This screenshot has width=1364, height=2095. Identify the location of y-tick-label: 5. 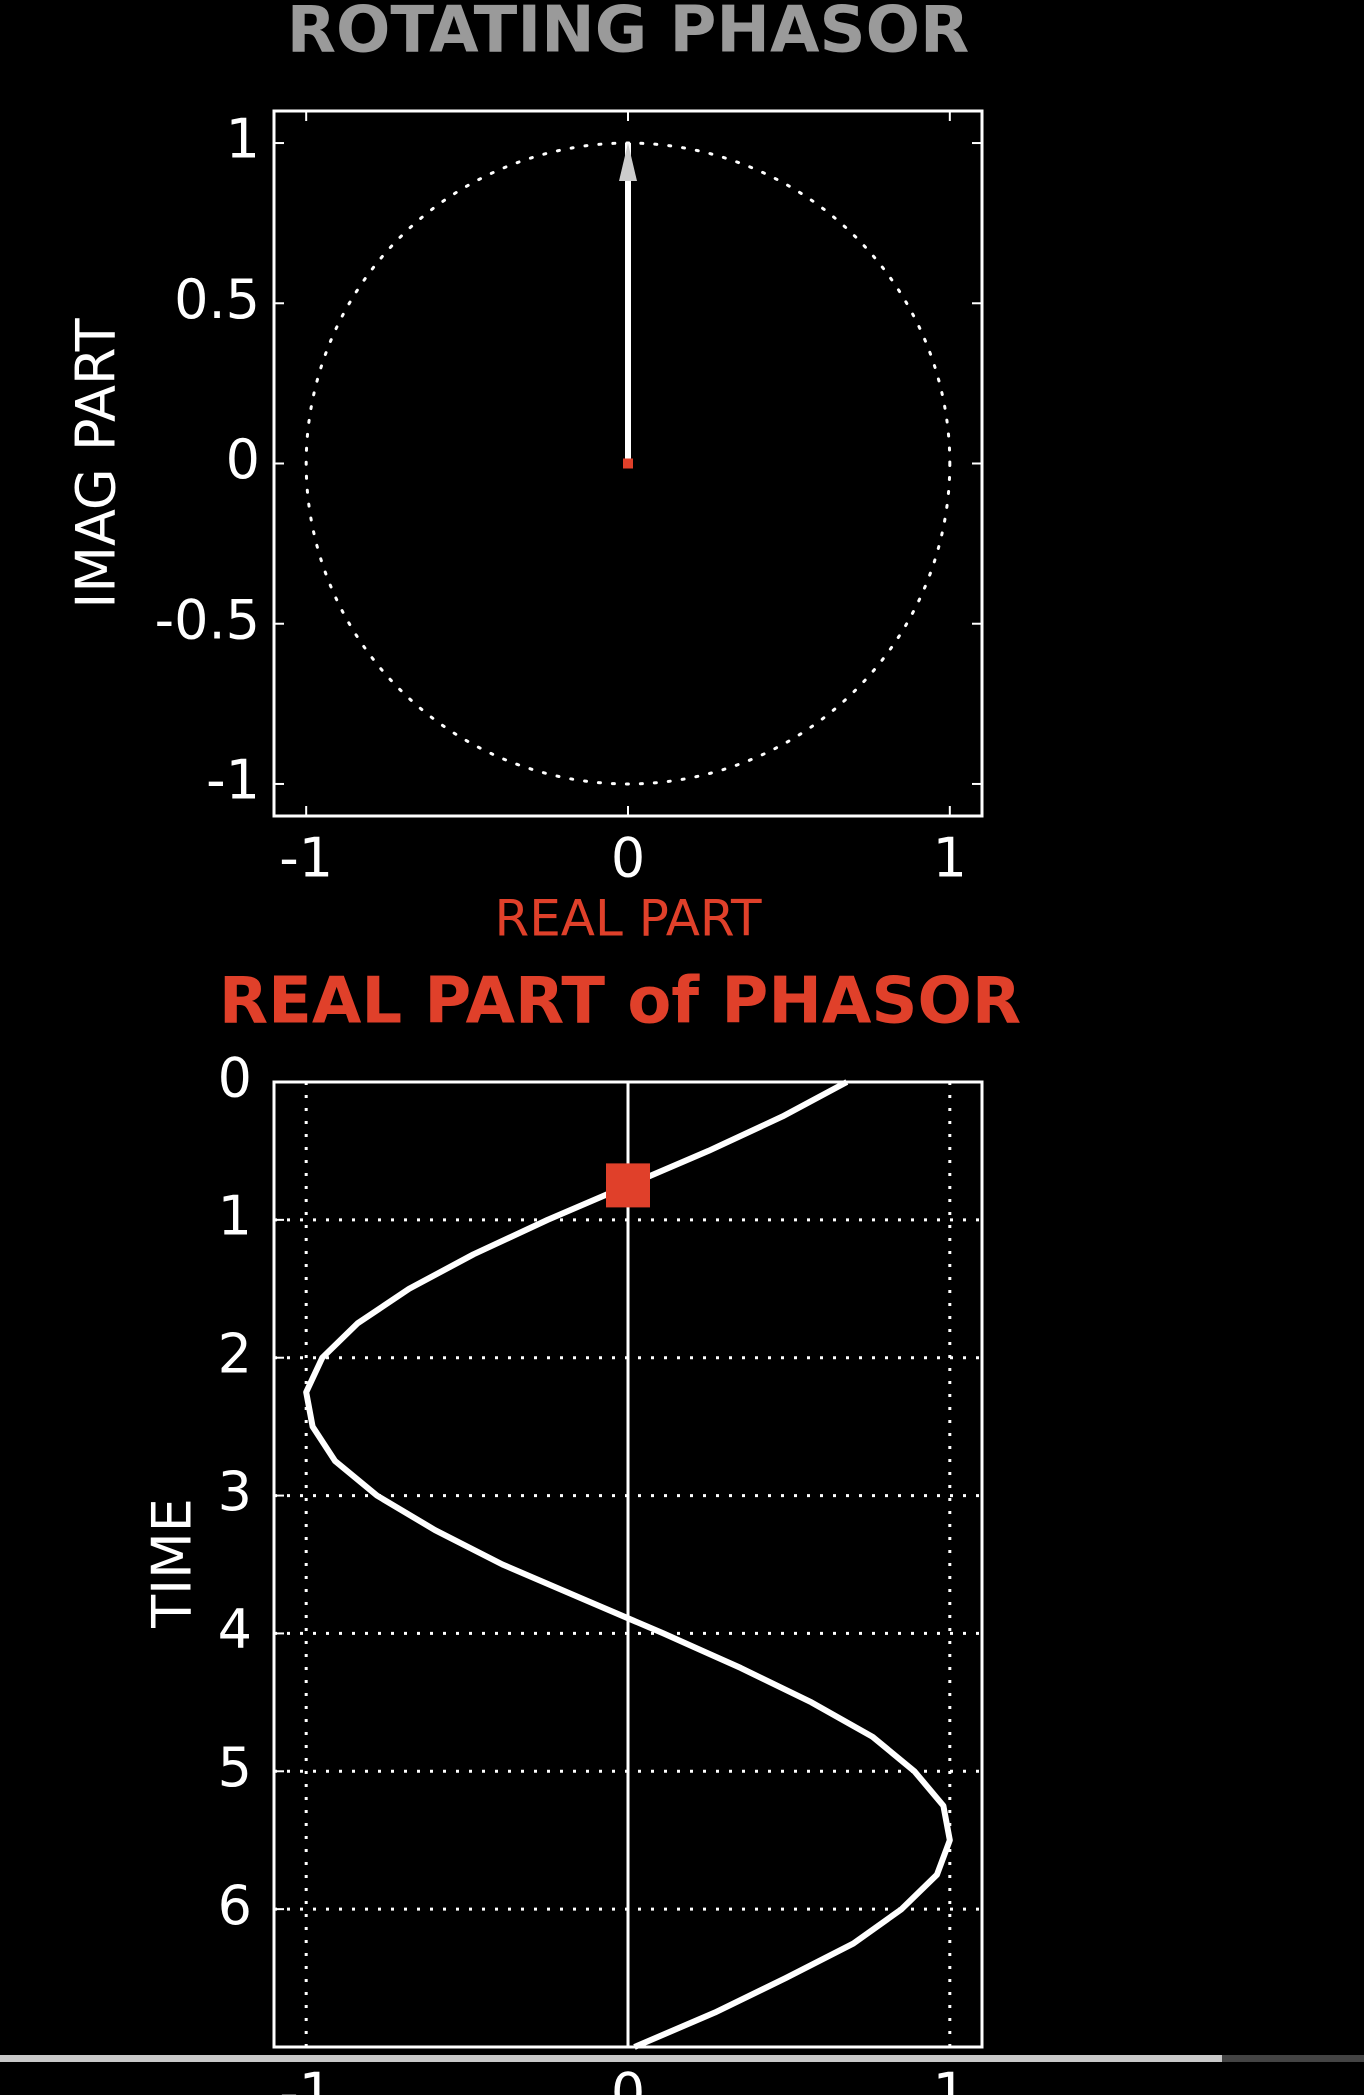
(235, 1767).